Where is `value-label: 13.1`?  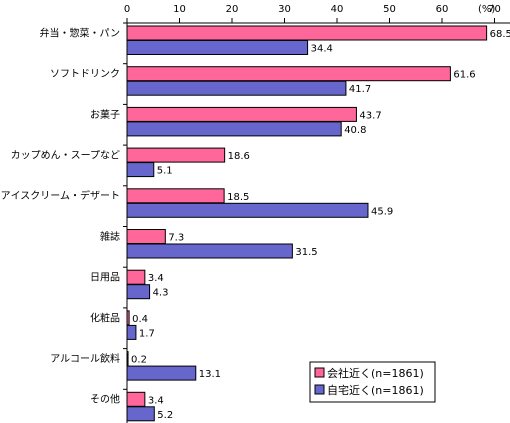 value-label: 13.1 is located at coordinates (210, 374).